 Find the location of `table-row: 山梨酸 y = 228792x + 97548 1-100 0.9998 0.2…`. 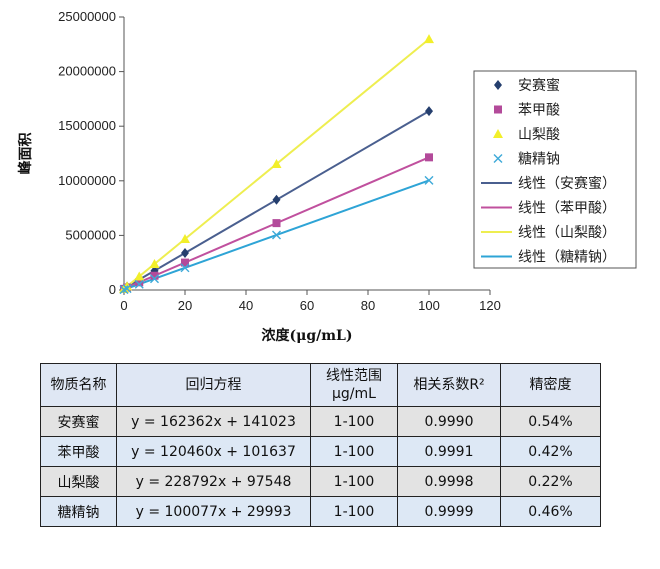

table-row: 山梨酸 y = 228792x + 97548 1-100 0.9998 0.2… is located at coordinates (320, 481).